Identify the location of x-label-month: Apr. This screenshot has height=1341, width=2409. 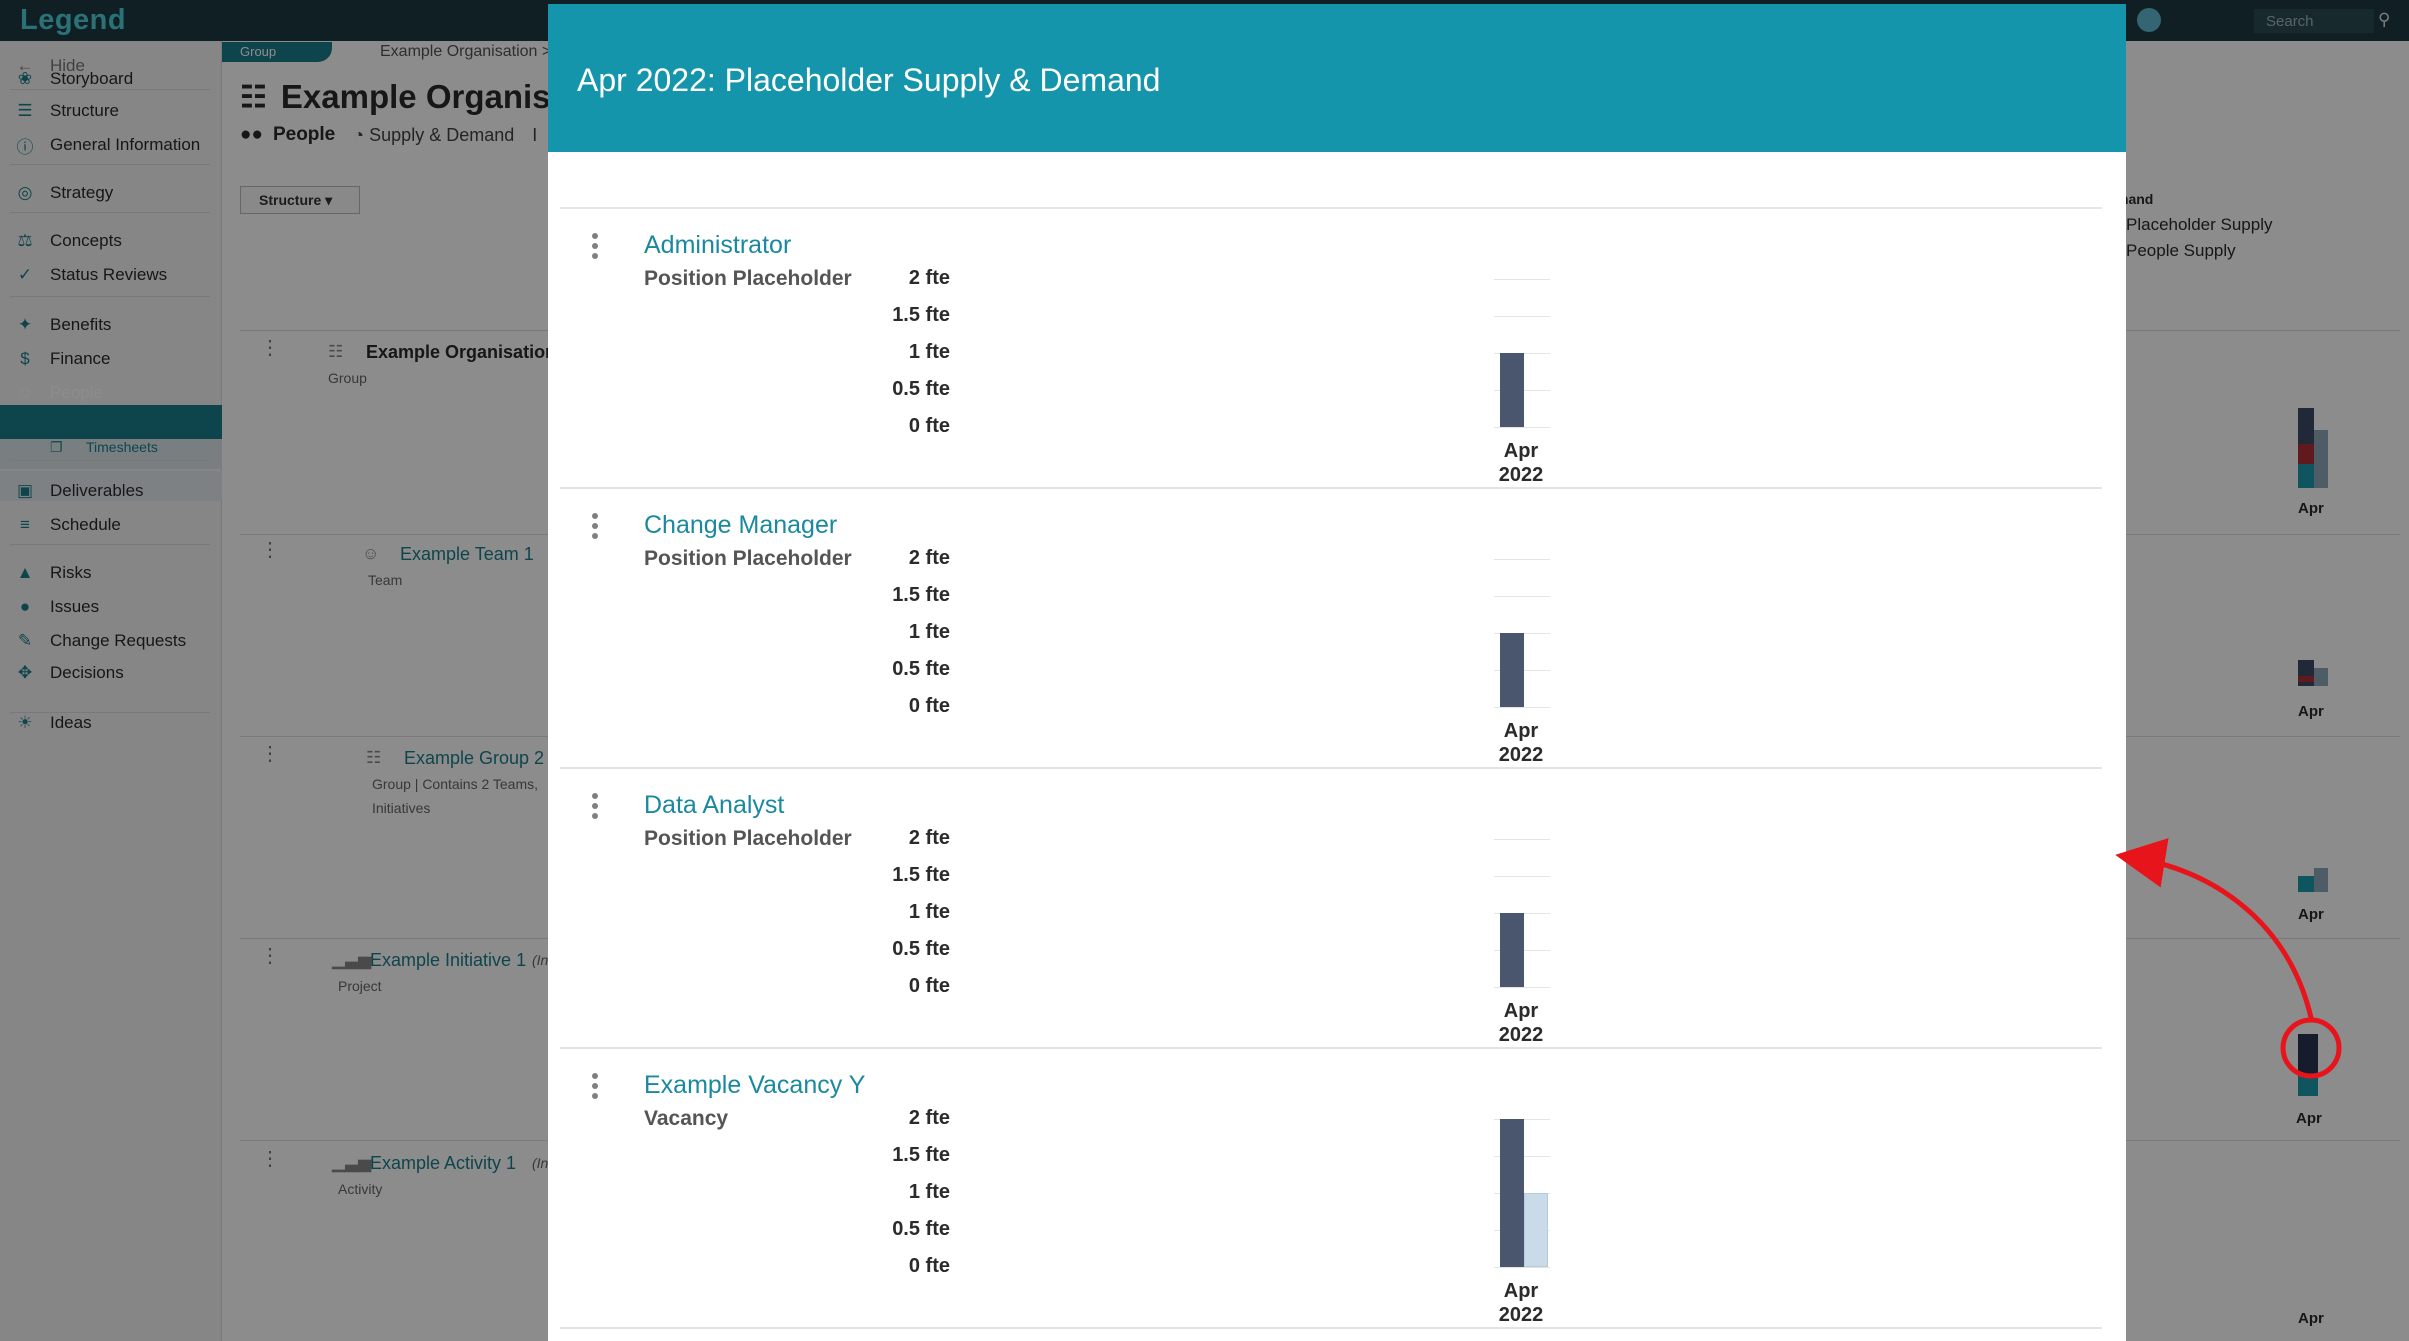
(1521, 1011).